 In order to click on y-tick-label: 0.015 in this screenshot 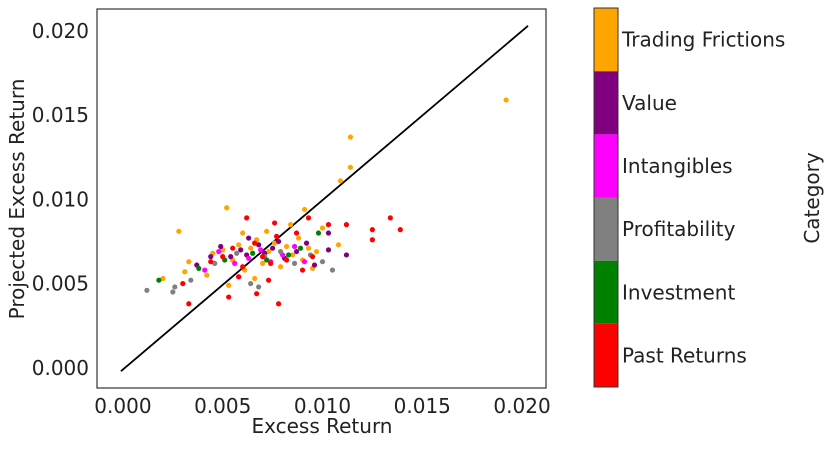, I will do `click(60, 115)`.